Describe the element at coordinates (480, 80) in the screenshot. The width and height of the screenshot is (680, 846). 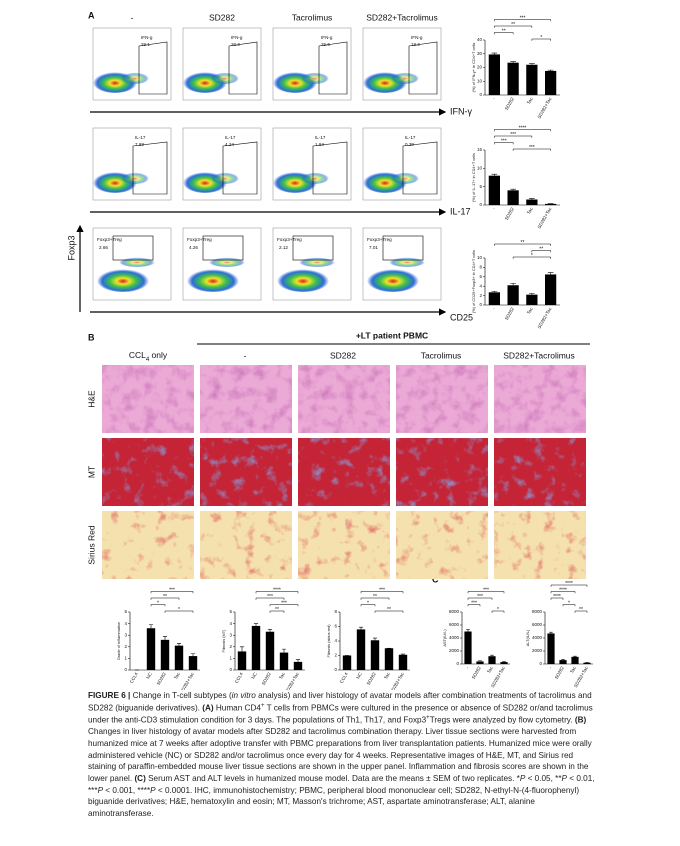
I see `y-tick-label: 10` at that location.